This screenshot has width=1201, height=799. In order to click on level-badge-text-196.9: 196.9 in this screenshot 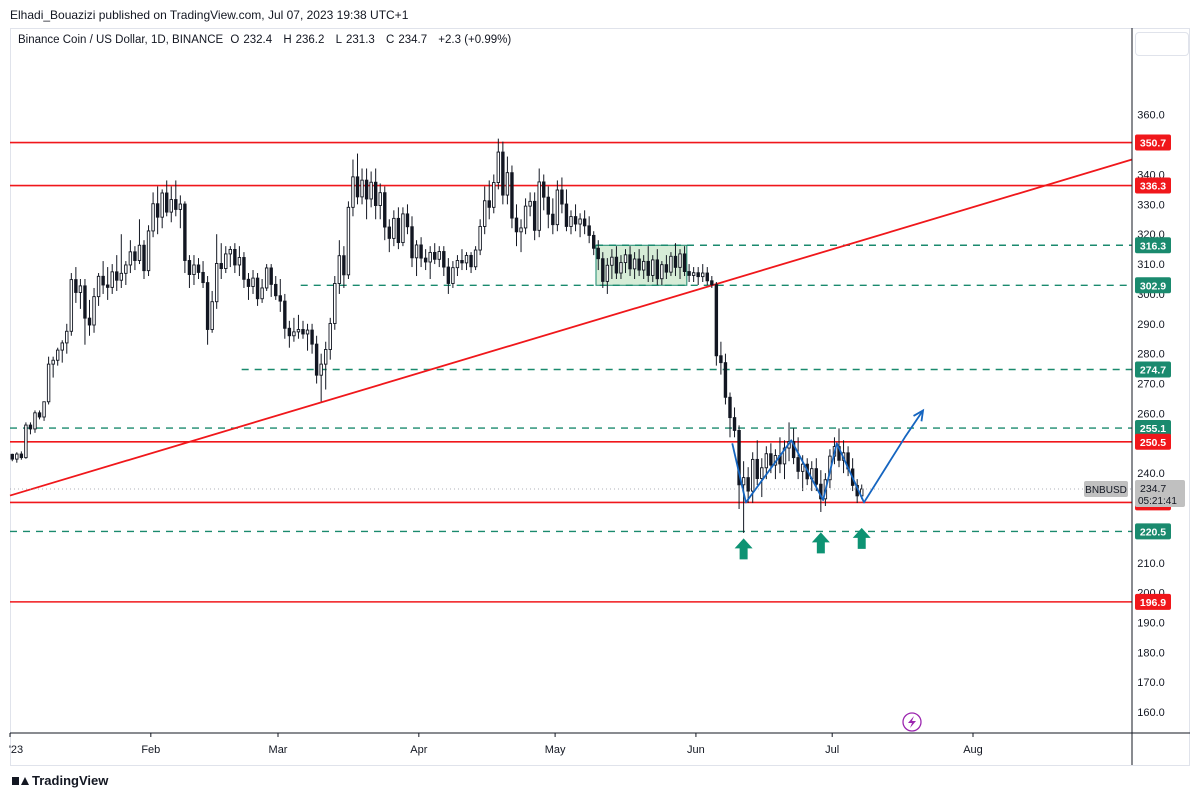, I will do `click(1153, 603)`.